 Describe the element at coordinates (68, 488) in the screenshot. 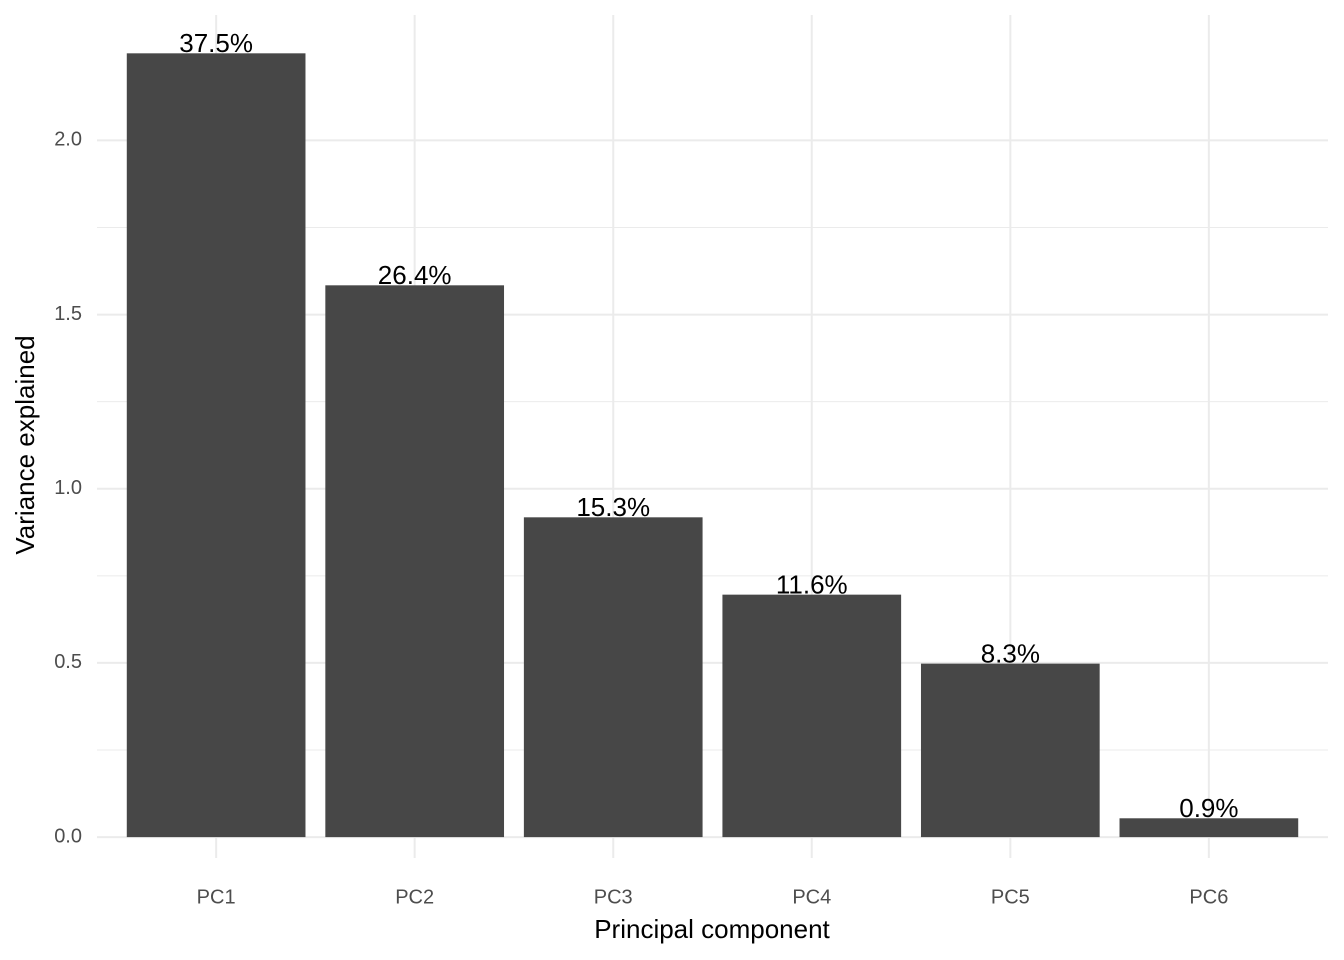

I see `y-tick-label: 1.0` at that location.